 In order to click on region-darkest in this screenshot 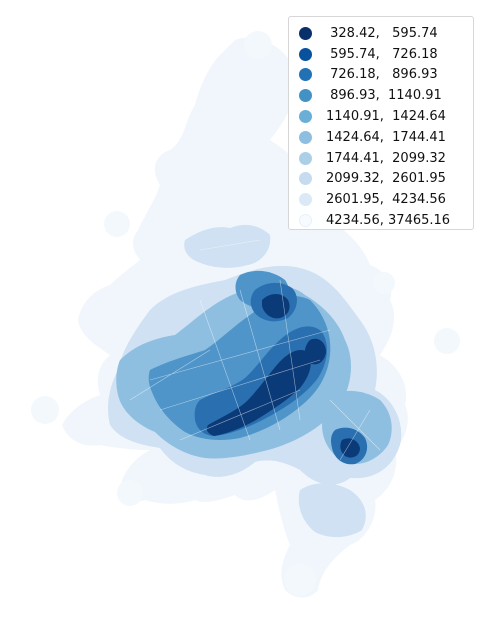, I will do `click(283, 376)`.